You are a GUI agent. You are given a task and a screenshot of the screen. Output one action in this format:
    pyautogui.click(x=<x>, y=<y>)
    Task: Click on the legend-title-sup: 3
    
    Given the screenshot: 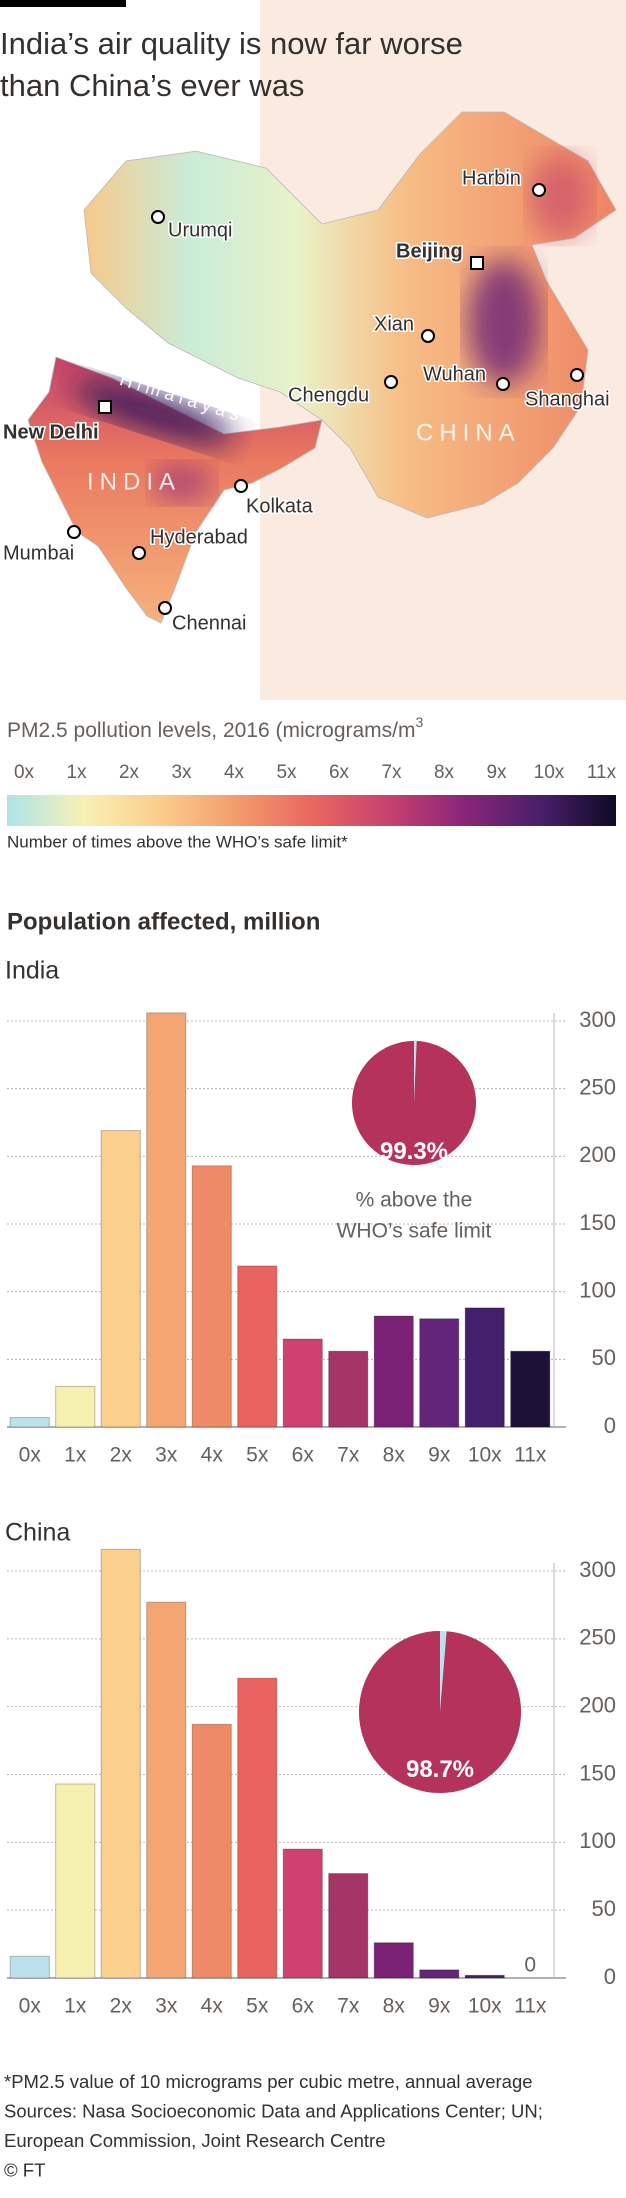 What is the action you would take?
    pyautogui.click(x=420, y=722)
    